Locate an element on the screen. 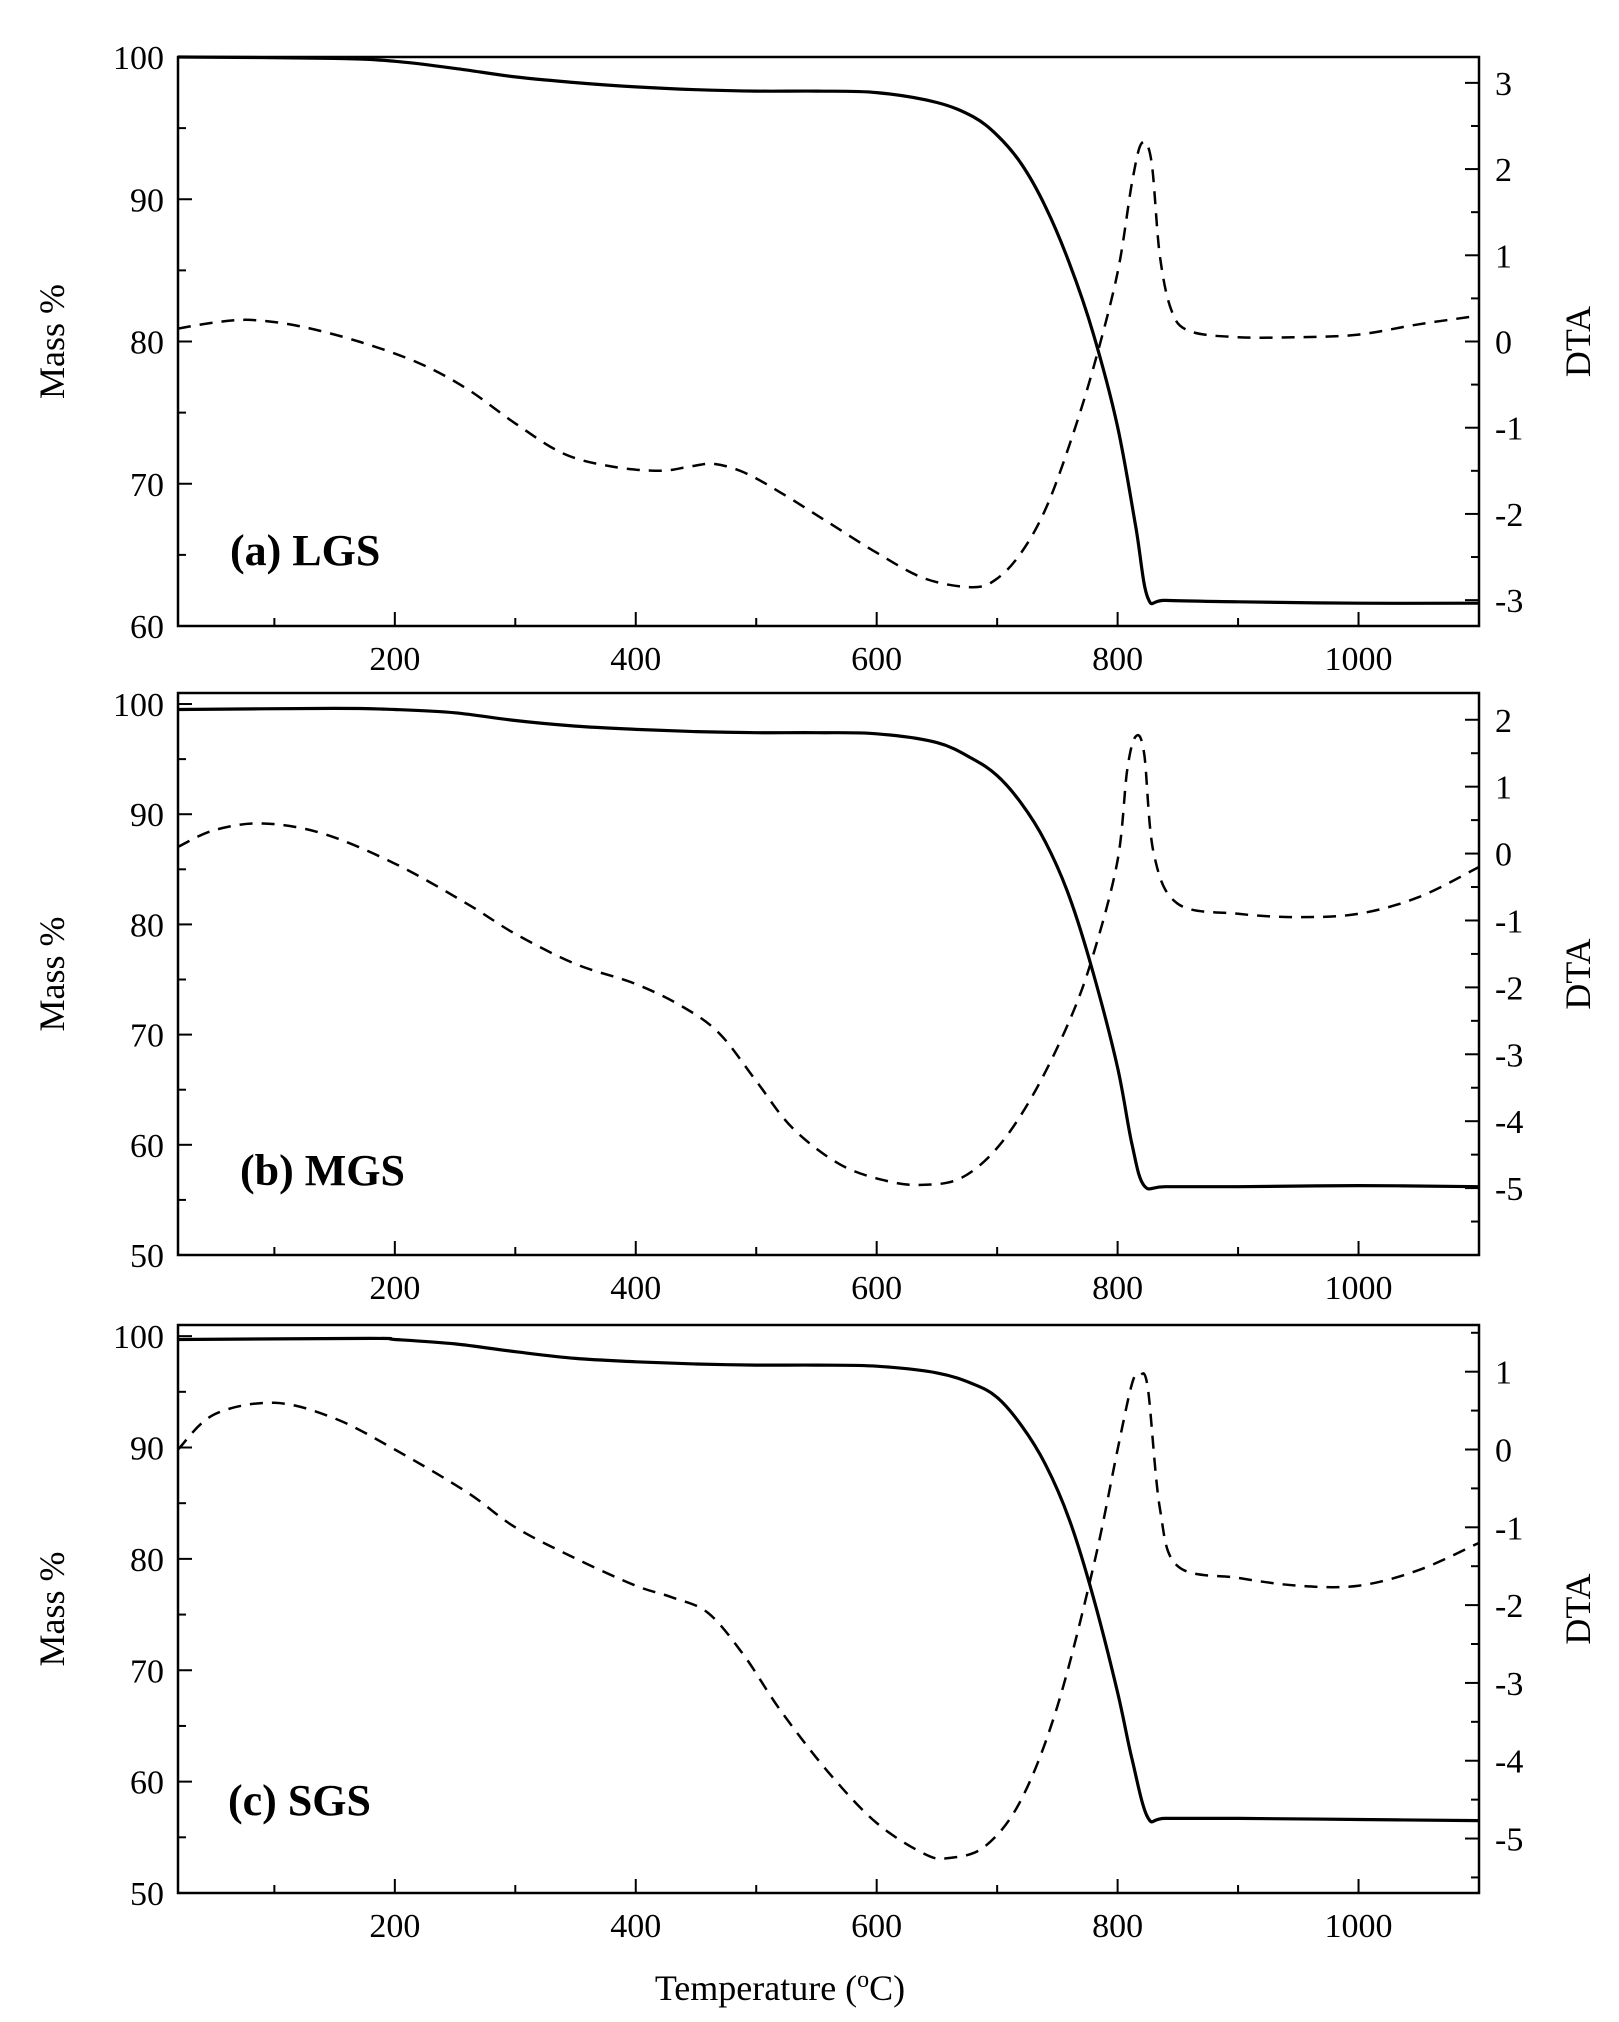 Image resolution: width=1619 pixels, height=2022 pixels. panel-label: (a) LGS is located at coordinates (305, 550).